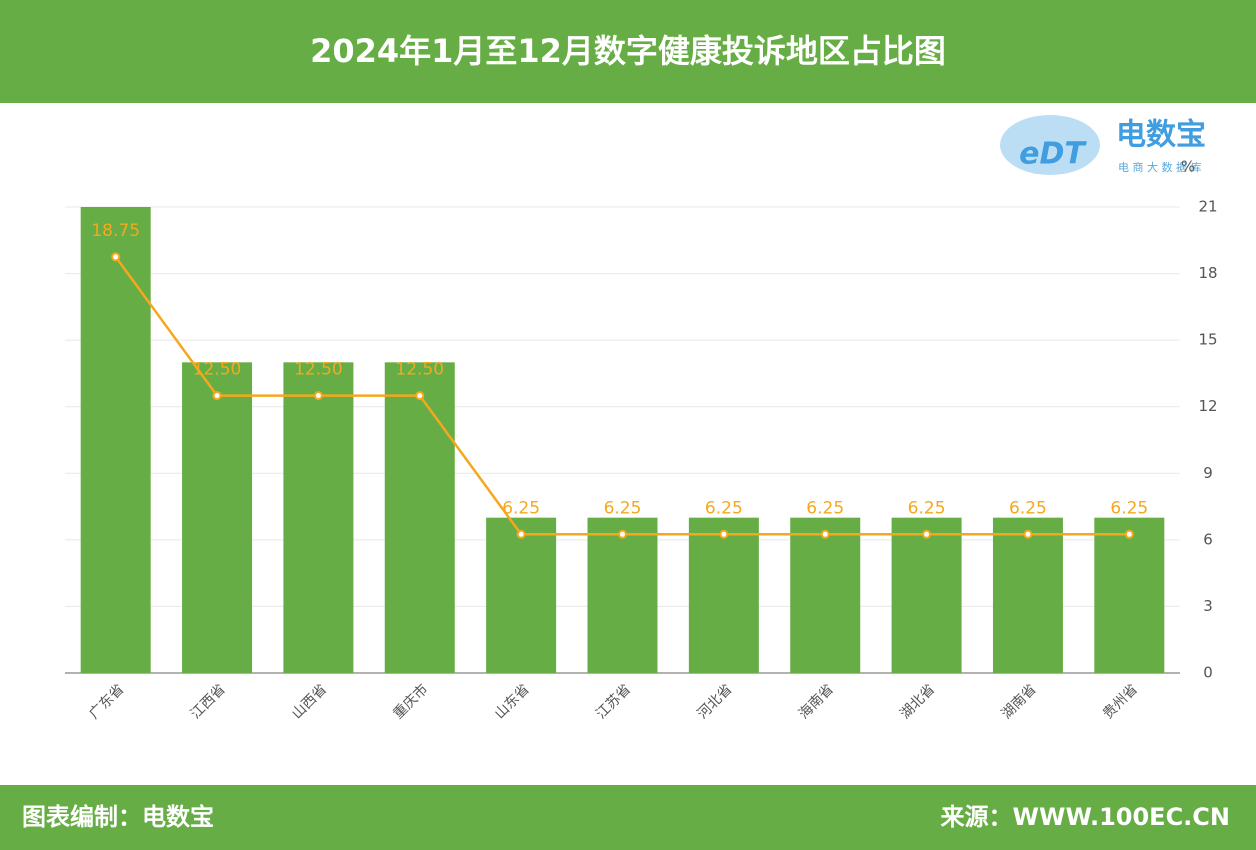  I want to click on x-tick-label: 湖南省, so click(1019, 701).